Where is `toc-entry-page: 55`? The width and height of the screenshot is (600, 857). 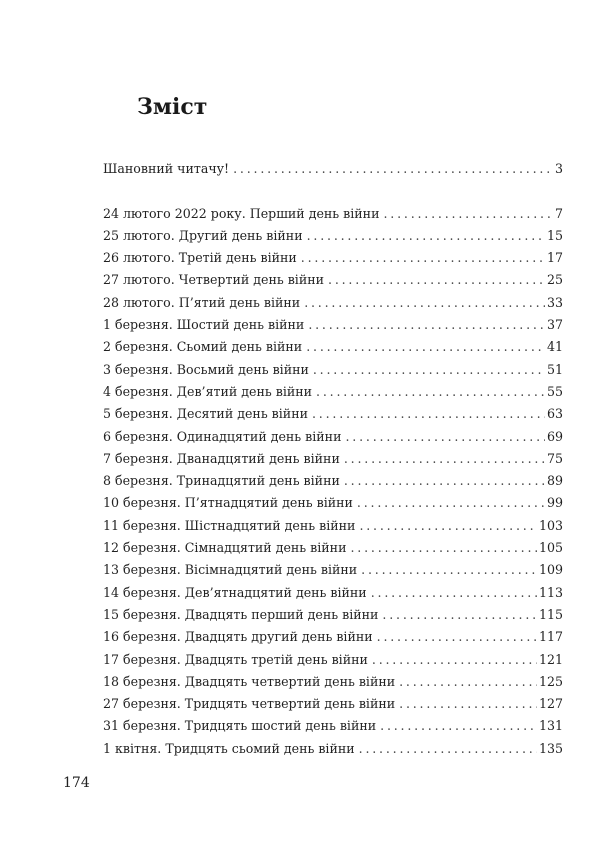
toc-entry-page: 55 is located at coordinates (554, 391).